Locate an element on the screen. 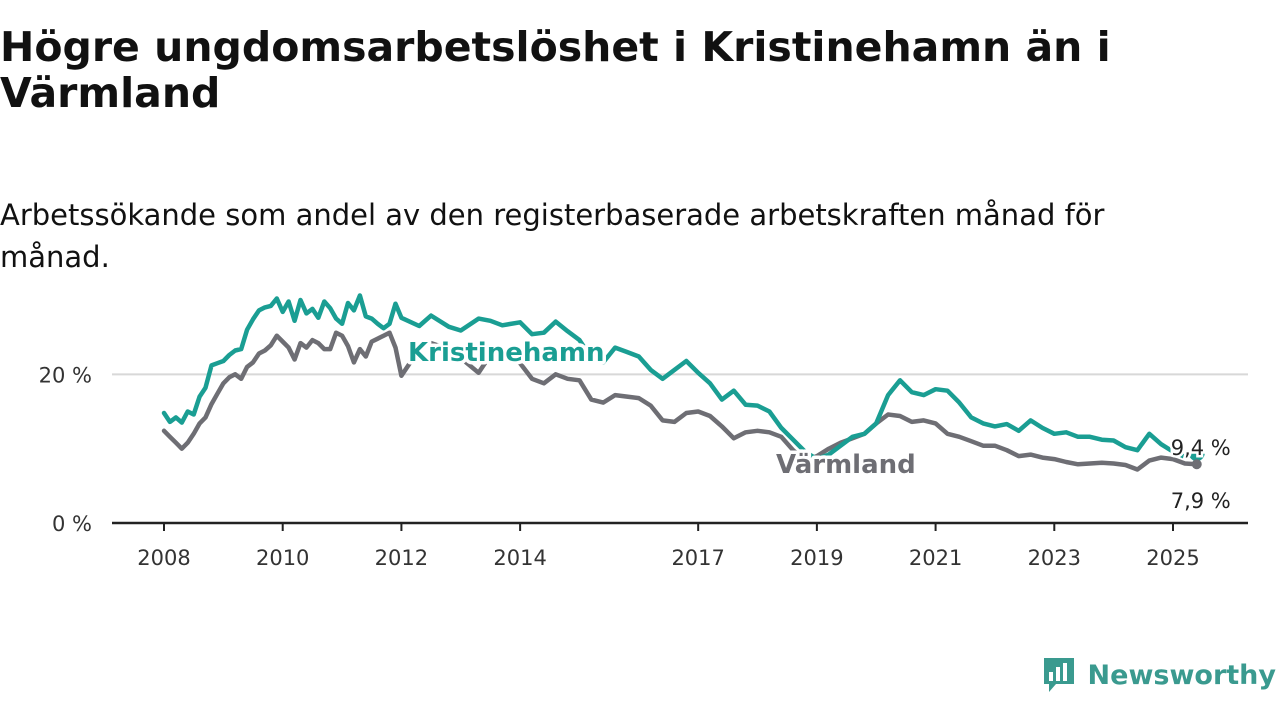 This screenshot has width=1280, height=720. x-tick-label: 2021 is located at coordinates (935, 558).